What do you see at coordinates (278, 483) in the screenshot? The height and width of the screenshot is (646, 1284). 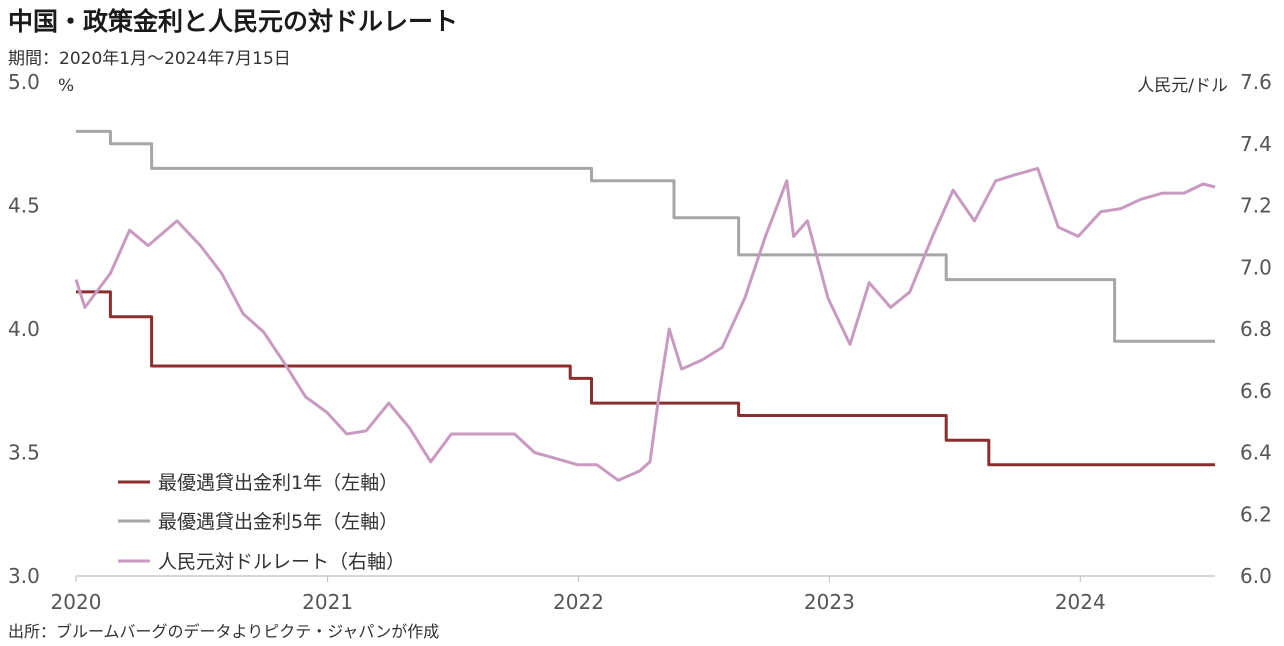 I see `legend-label: 最優遇貸出金利1年（左軸）` at bounding box center [278, 483].